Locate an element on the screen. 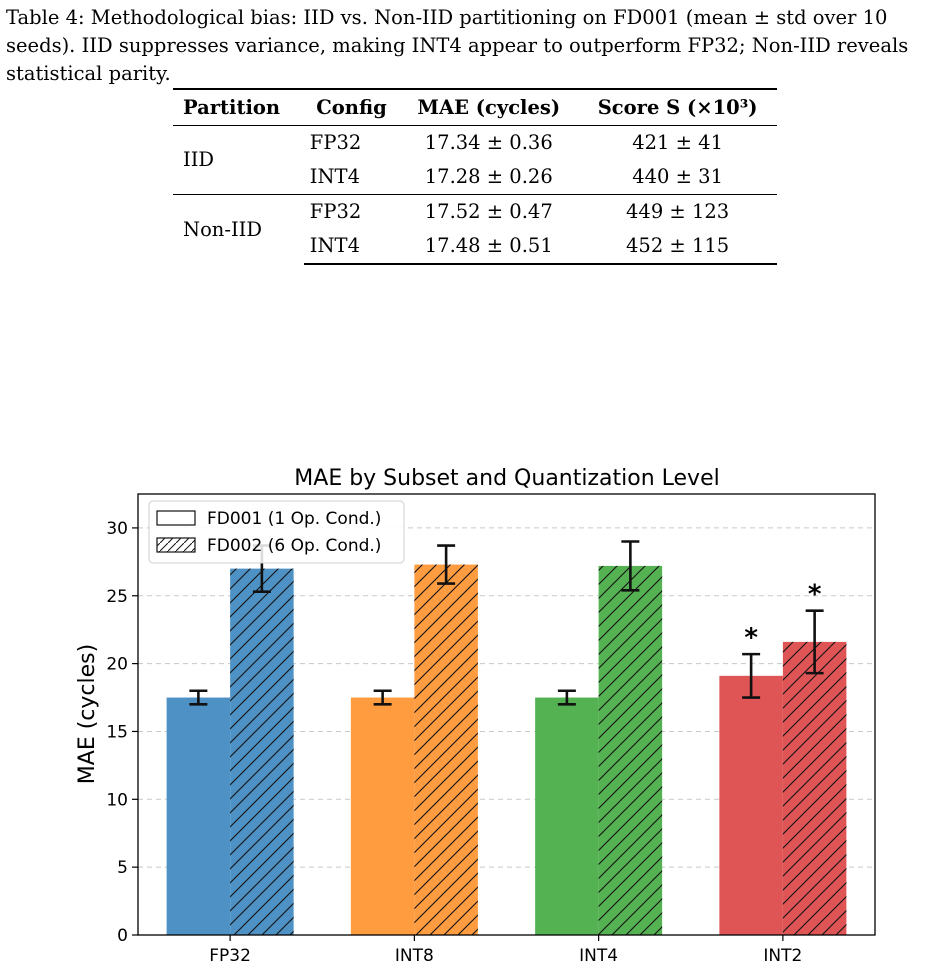 This screenshot has width=949, height=973. y-tick-label: 0 is located at coordinates (122, 936).